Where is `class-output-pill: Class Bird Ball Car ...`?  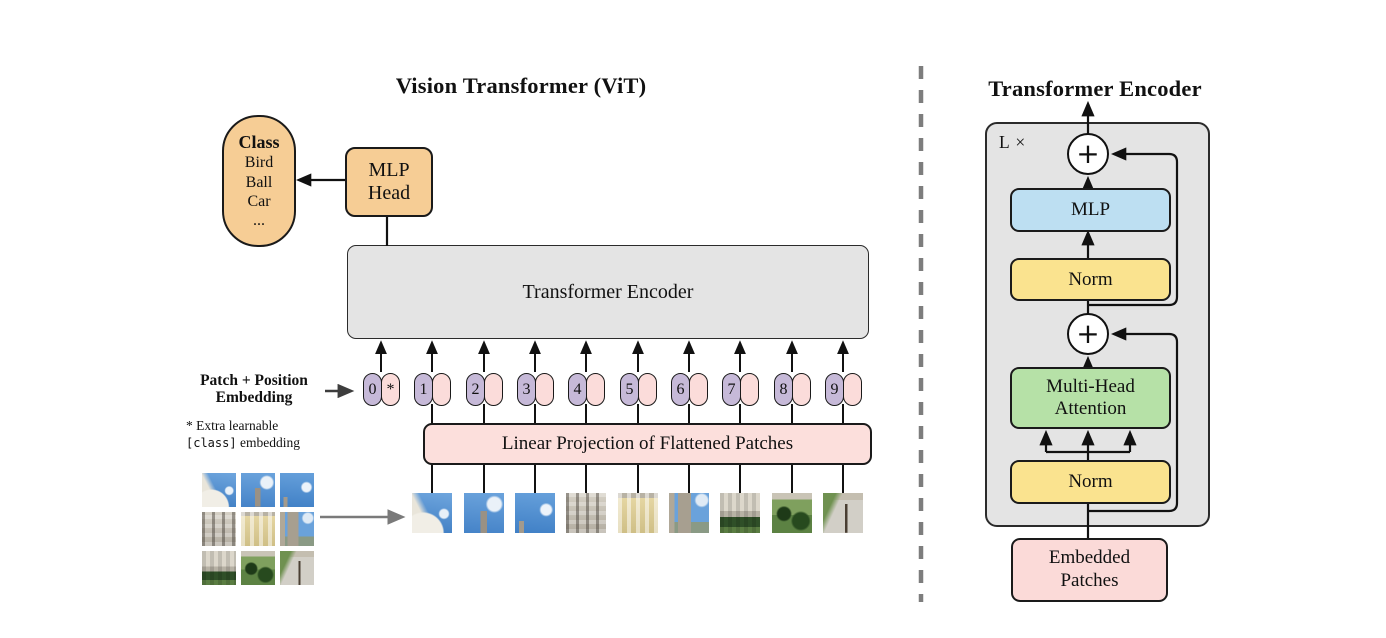 class-output-pill: Class Bird Ball Car ... is located at coordinates (259, 181).